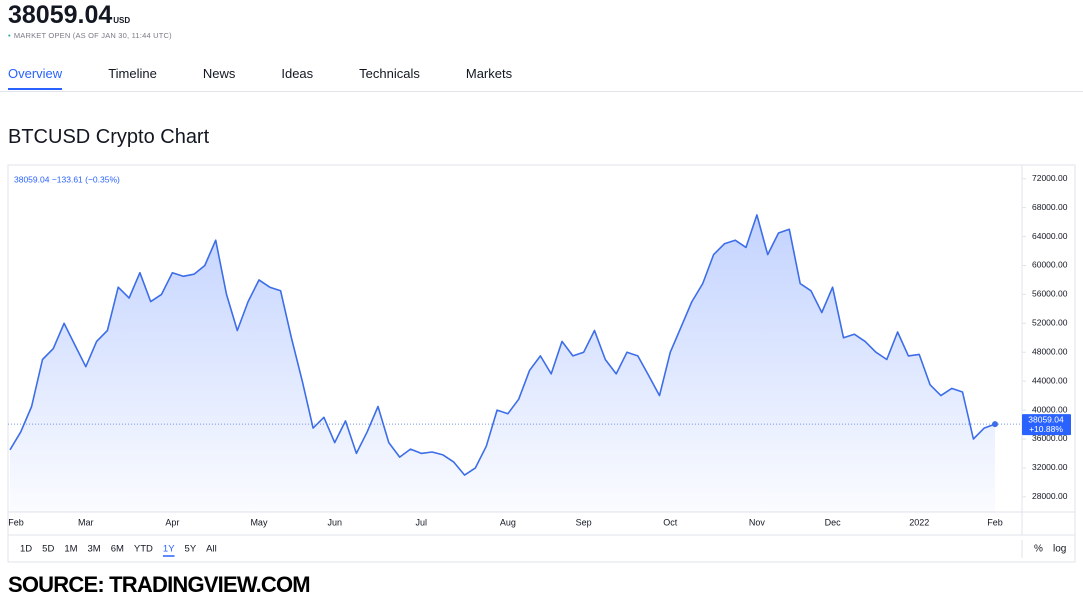 Image resolution: width=1083 pixels, height=601 pixels. I want to click on timeframe-button: 1Y, so click(169, 549).